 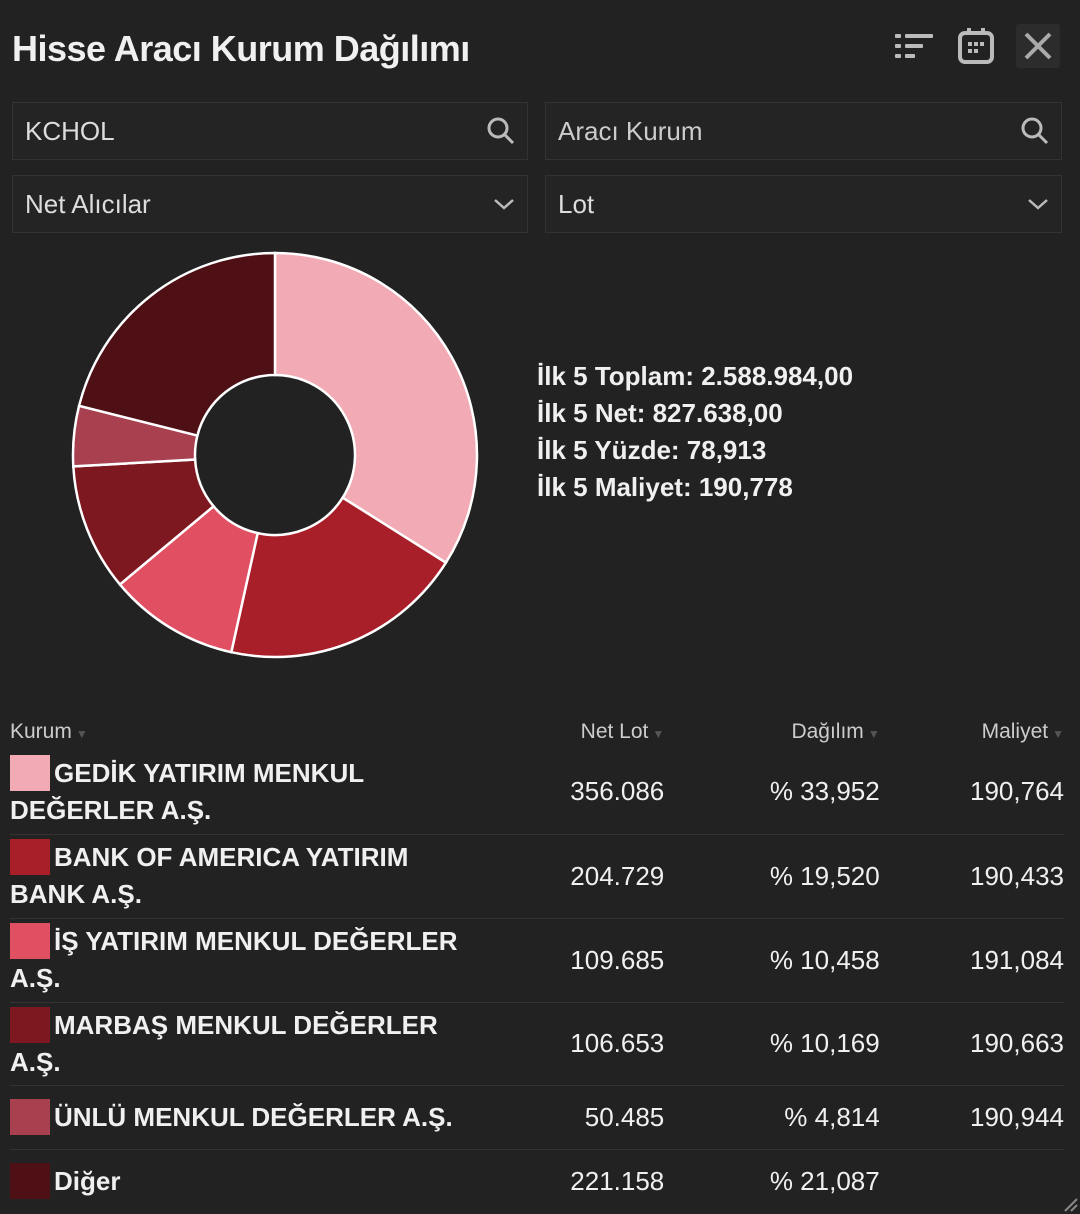 I want to click on broker-name: ÜNLÜ MENKUL DEĞERLER A.Ş., so click(x=245, y=1117).